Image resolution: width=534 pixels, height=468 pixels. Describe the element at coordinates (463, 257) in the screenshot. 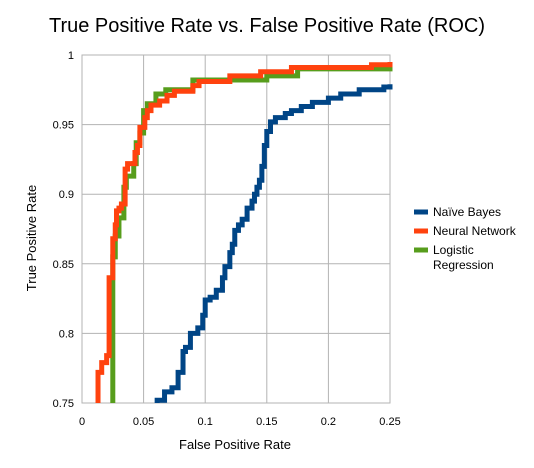

I see `legend-label-logistic-regression: Logistic Regression` at that location.